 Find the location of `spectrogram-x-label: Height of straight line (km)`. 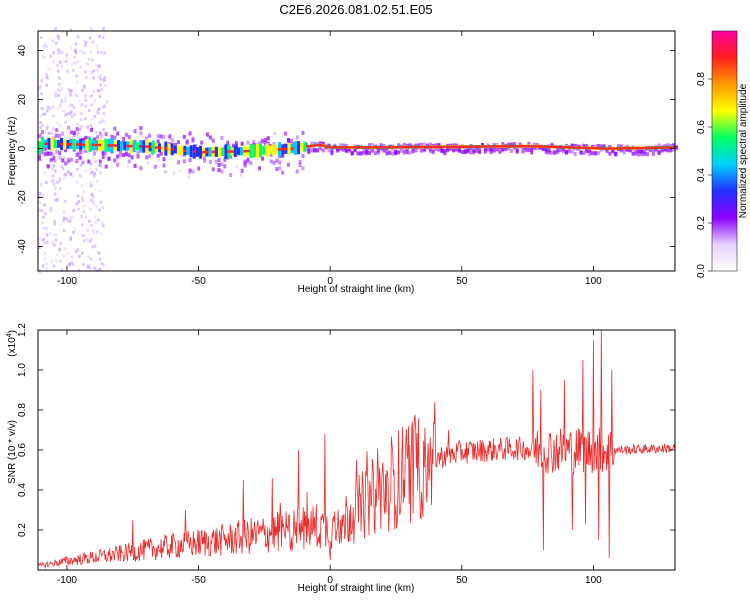

spectrogram-x-label: Height of straight line (km) is located at coordinates (356, 289).